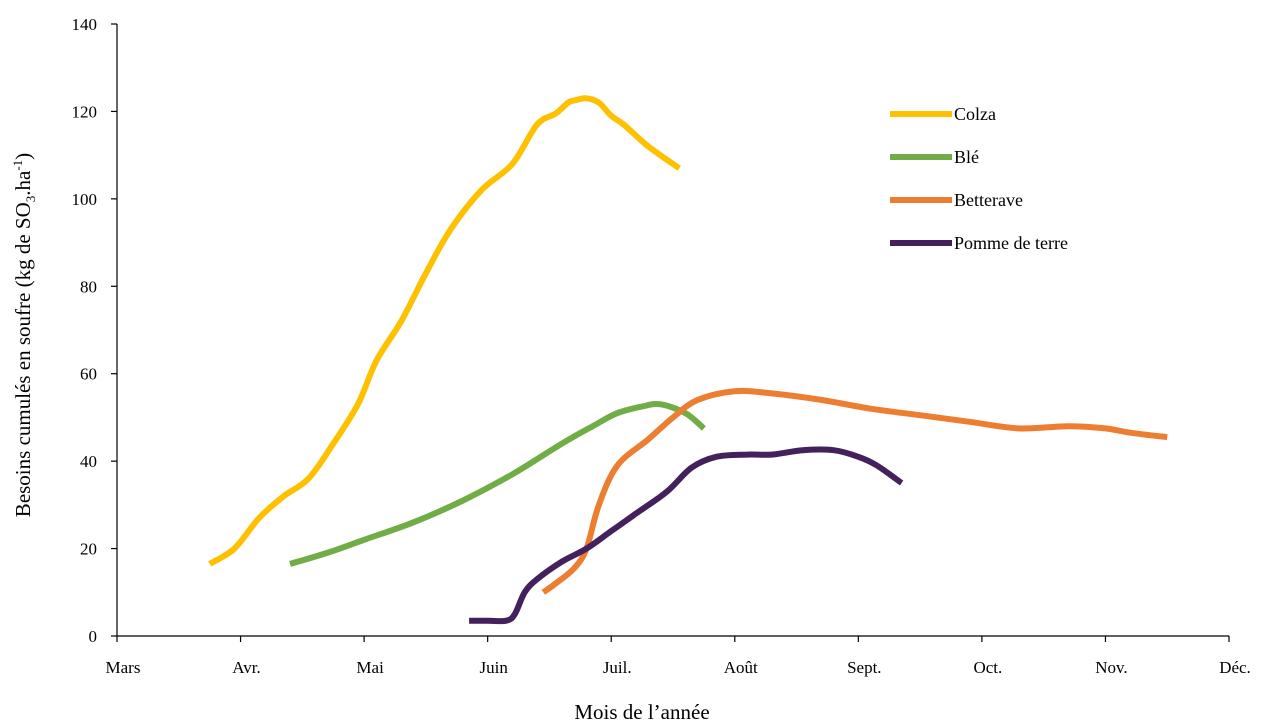 The height and width of the screenshot is (727, 1269). What do you see at coordinates (979, 178) in the screenshot?
I see `legend: Colza Blé Betterave Pomme de terre` at bounding box center [979, 178].